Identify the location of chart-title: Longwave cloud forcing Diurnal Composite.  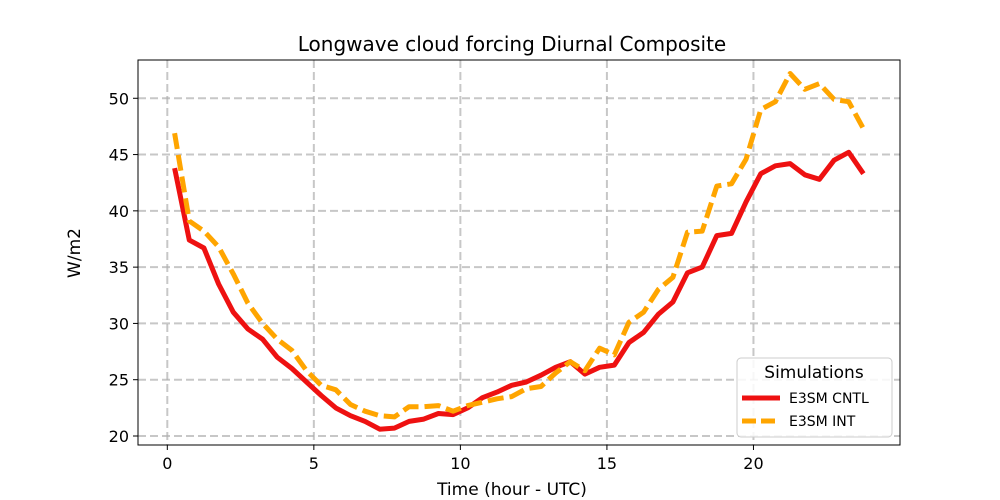
(512, 44).